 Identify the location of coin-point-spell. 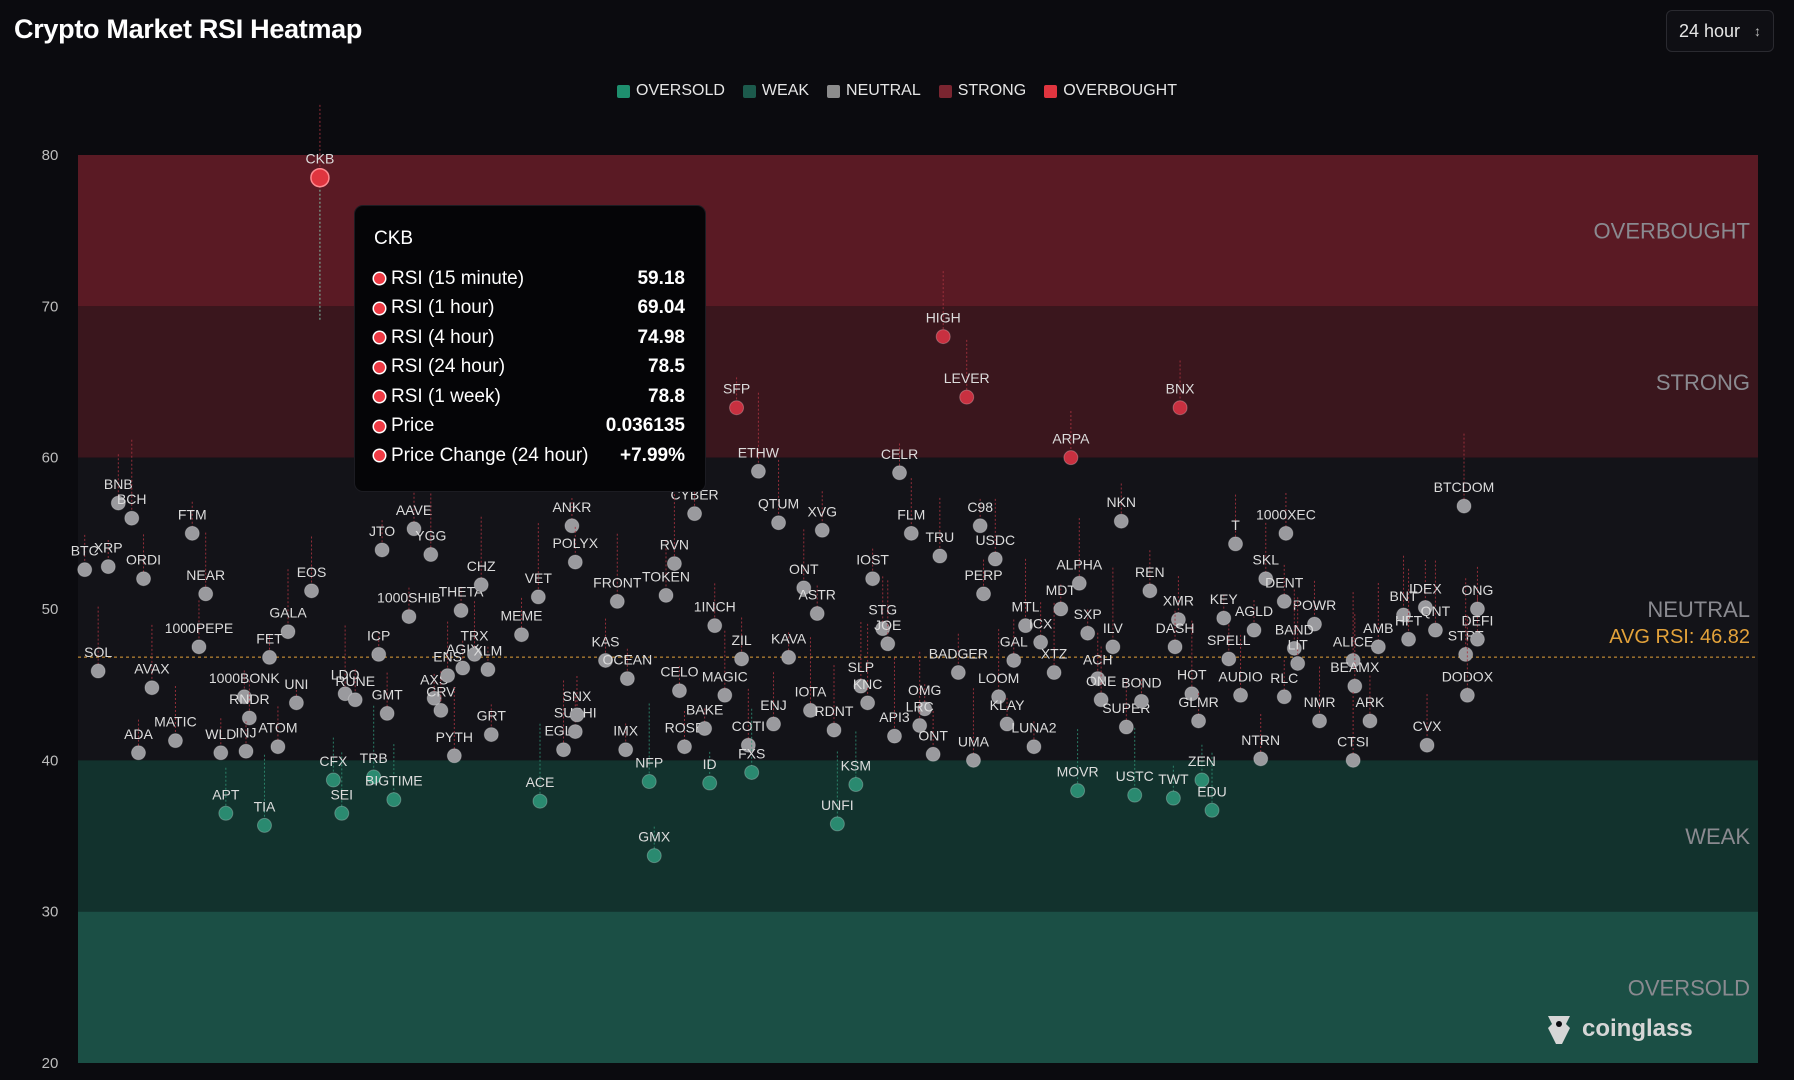
(1229, 659).